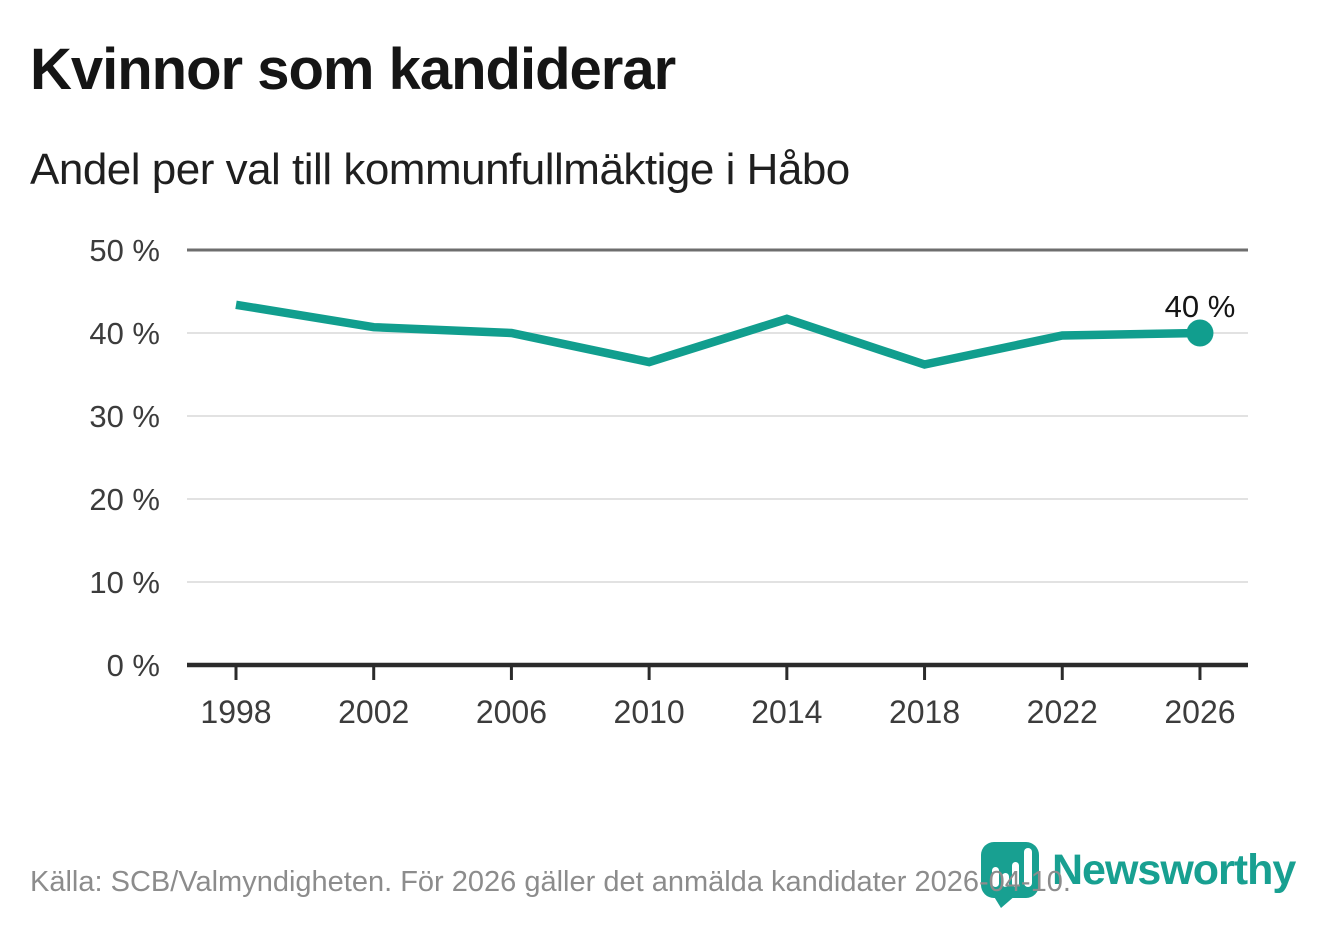 This screenshot has height=939, width=1322. I want to click on x-axis-label-2006: 2006, so click(511, 712).